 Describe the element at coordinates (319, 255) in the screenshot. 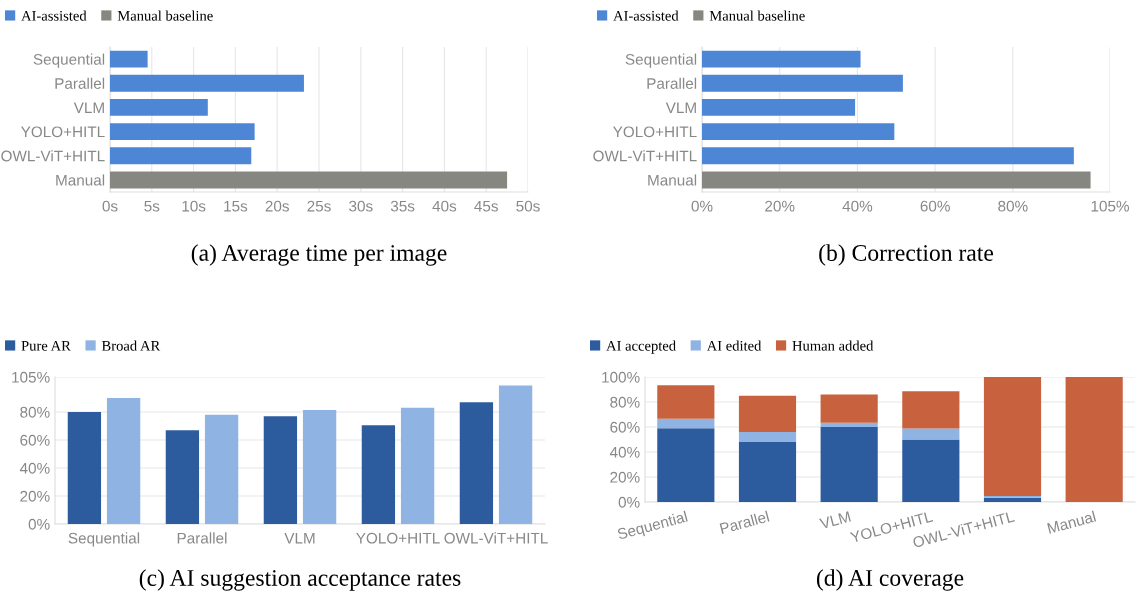

I see `text: (a) Average time per image` at that location.